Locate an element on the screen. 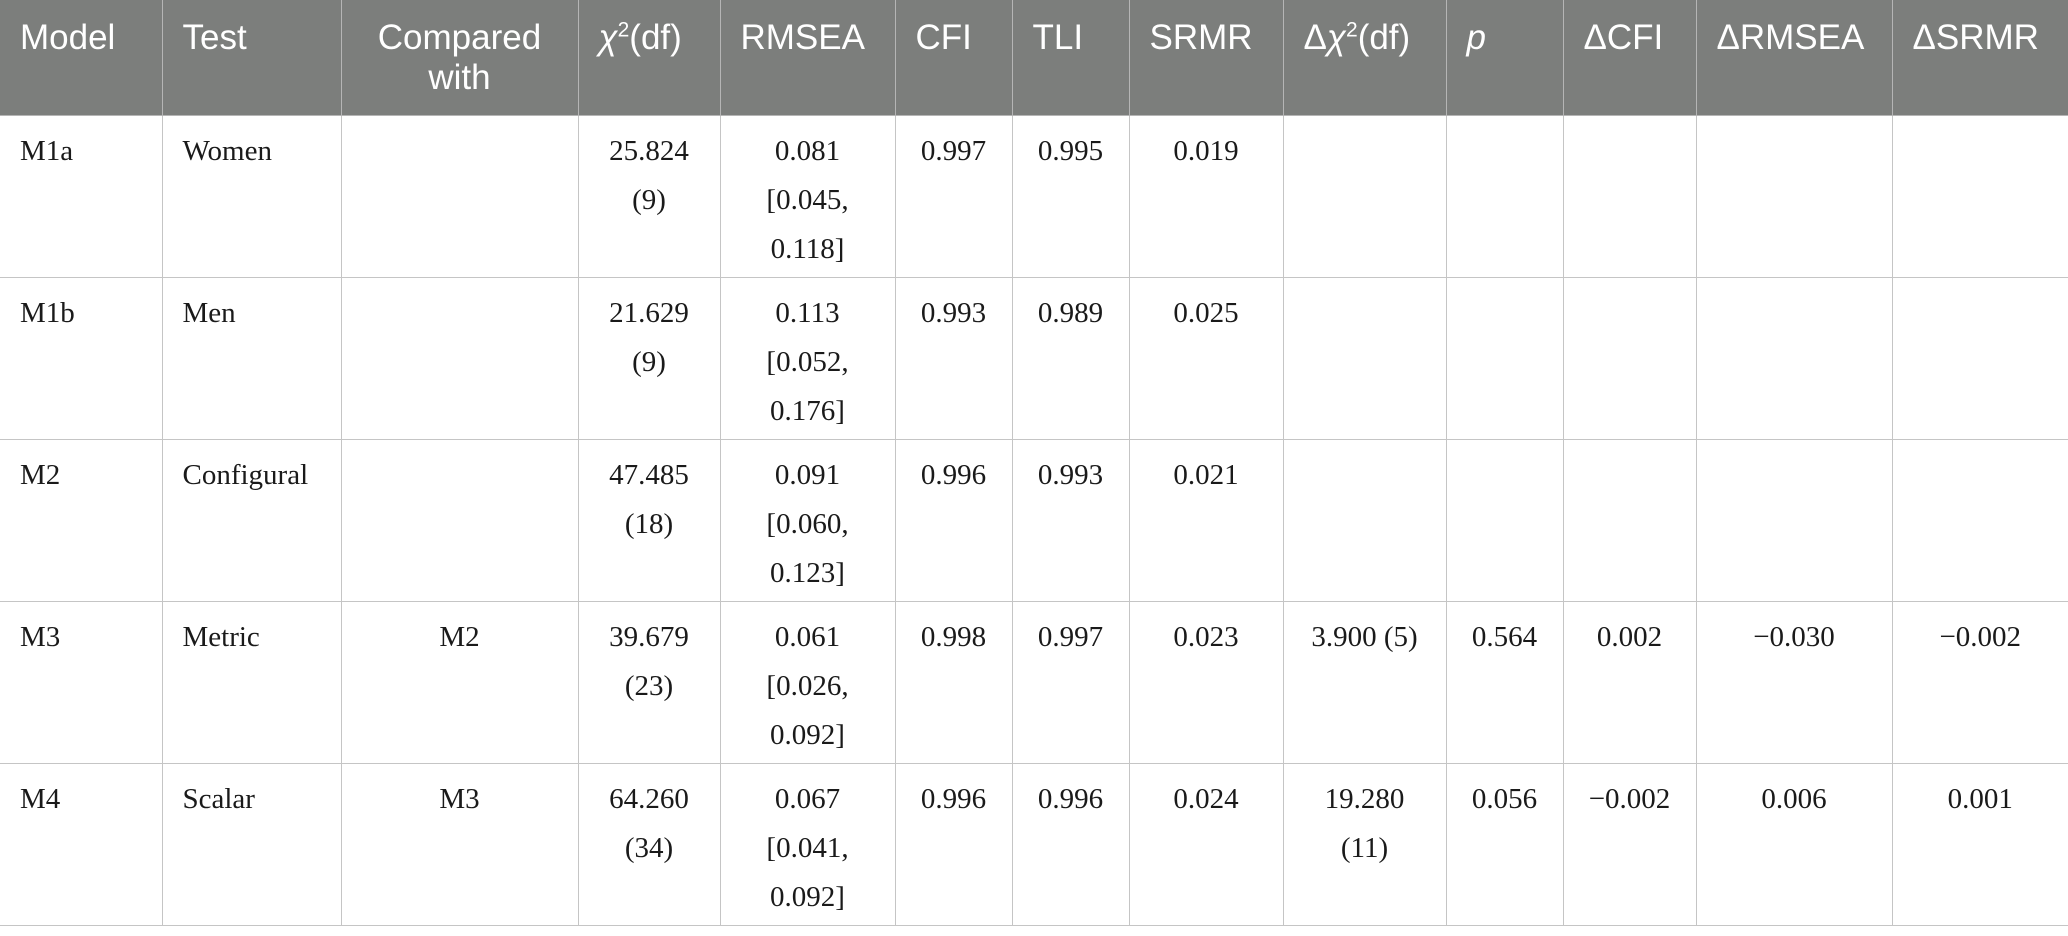 This screenshot has width=2068, height=936. header-delta-chi-symbol: χ is located at coordinates (1336, 37).